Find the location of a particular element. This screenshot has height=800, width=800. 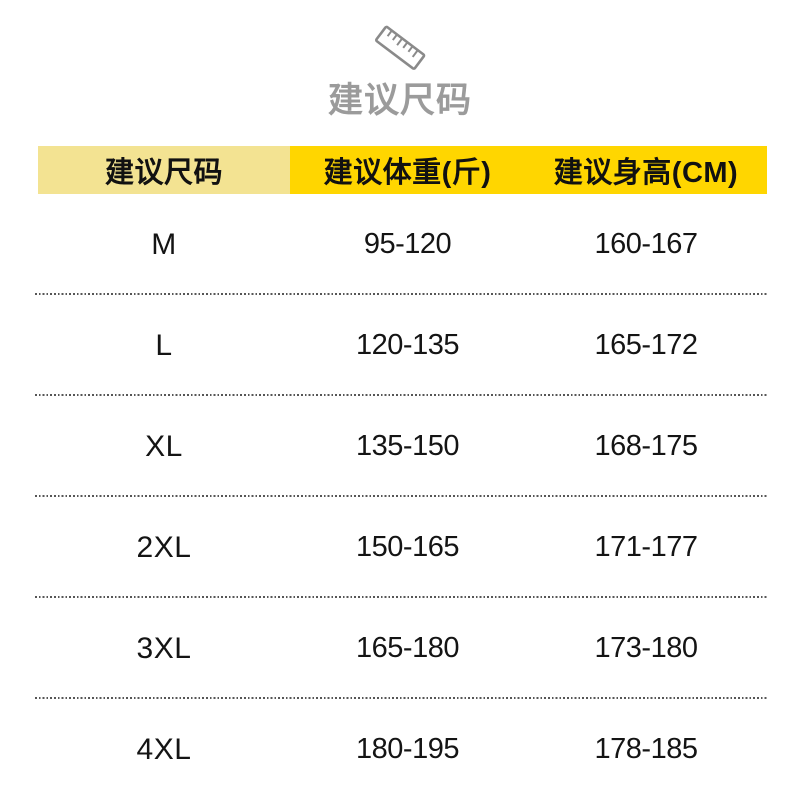

cell-size: L is located at coordinates (164, 345).